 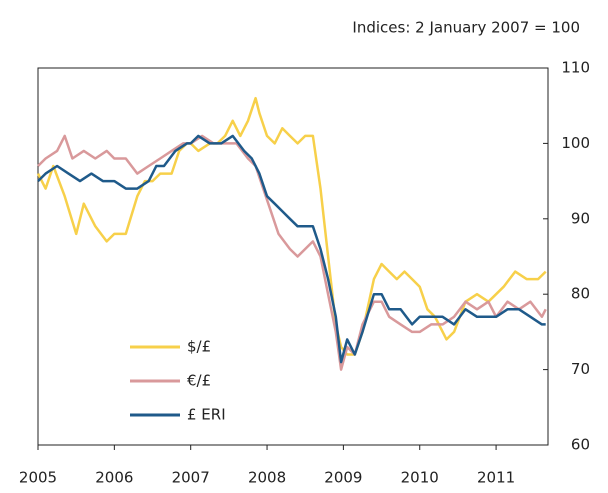 I want to click on x-tick-label: 2010, so click(x=420, y=478).